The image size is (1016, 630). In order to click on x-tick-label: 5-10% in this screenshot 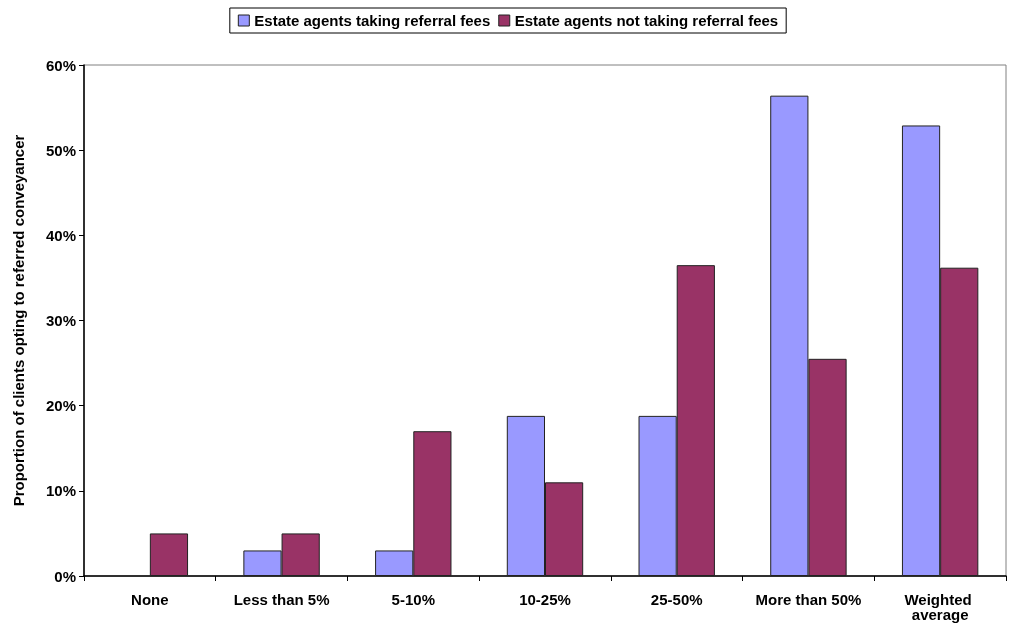, I will do `click(413, 599)`.